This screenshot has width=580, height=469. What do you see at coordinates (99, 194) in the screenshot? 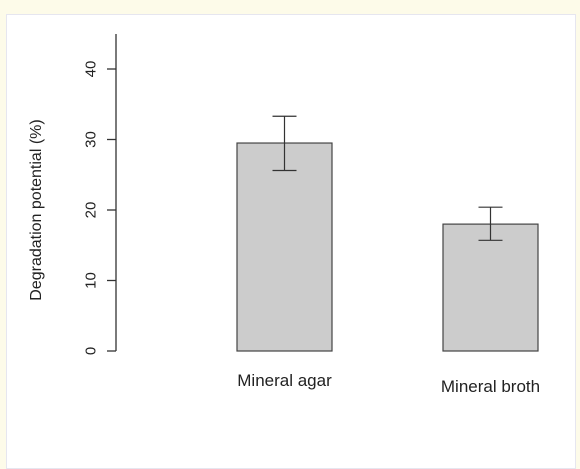
I see `y-axis: 0 10 20 30 40` at bounding box center [99, 194].